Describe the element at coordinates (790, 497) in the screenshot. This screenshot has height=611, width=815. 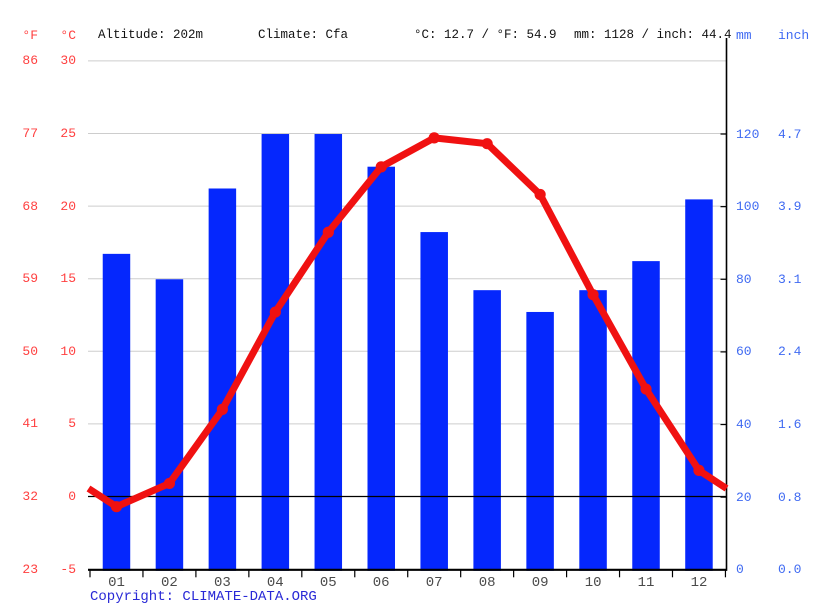
I see `precip-axis-label-inch: 0.8` at that location.